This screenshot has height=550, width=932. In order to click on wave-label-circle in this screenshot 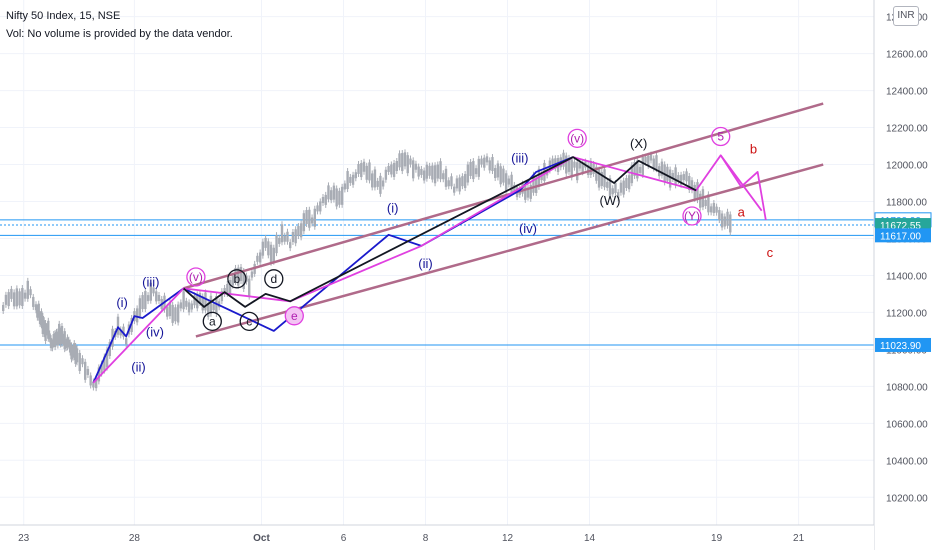, I will do `click(294, 316)`.